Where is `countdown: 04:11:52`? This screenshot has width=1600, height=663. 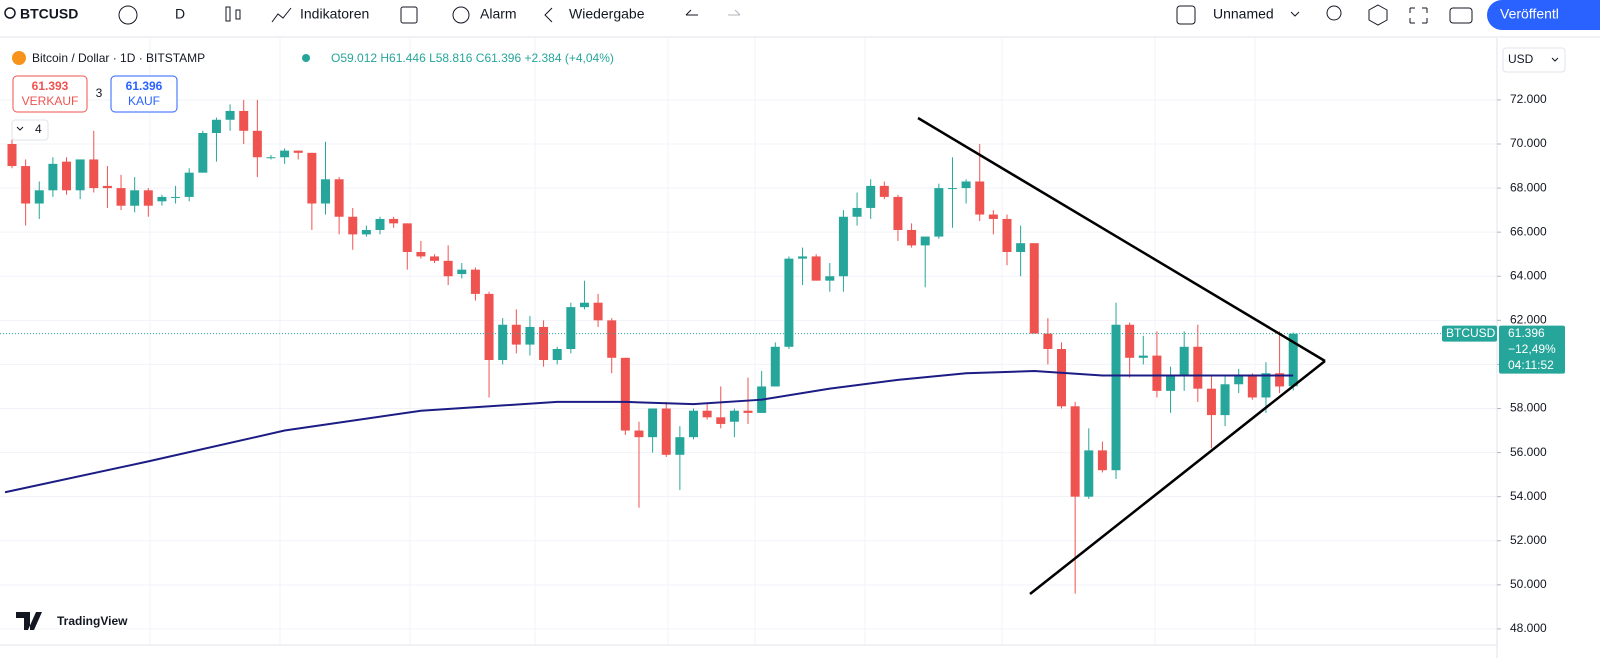
countdown: 04:11:52 is located at coordinates (1531, 365).